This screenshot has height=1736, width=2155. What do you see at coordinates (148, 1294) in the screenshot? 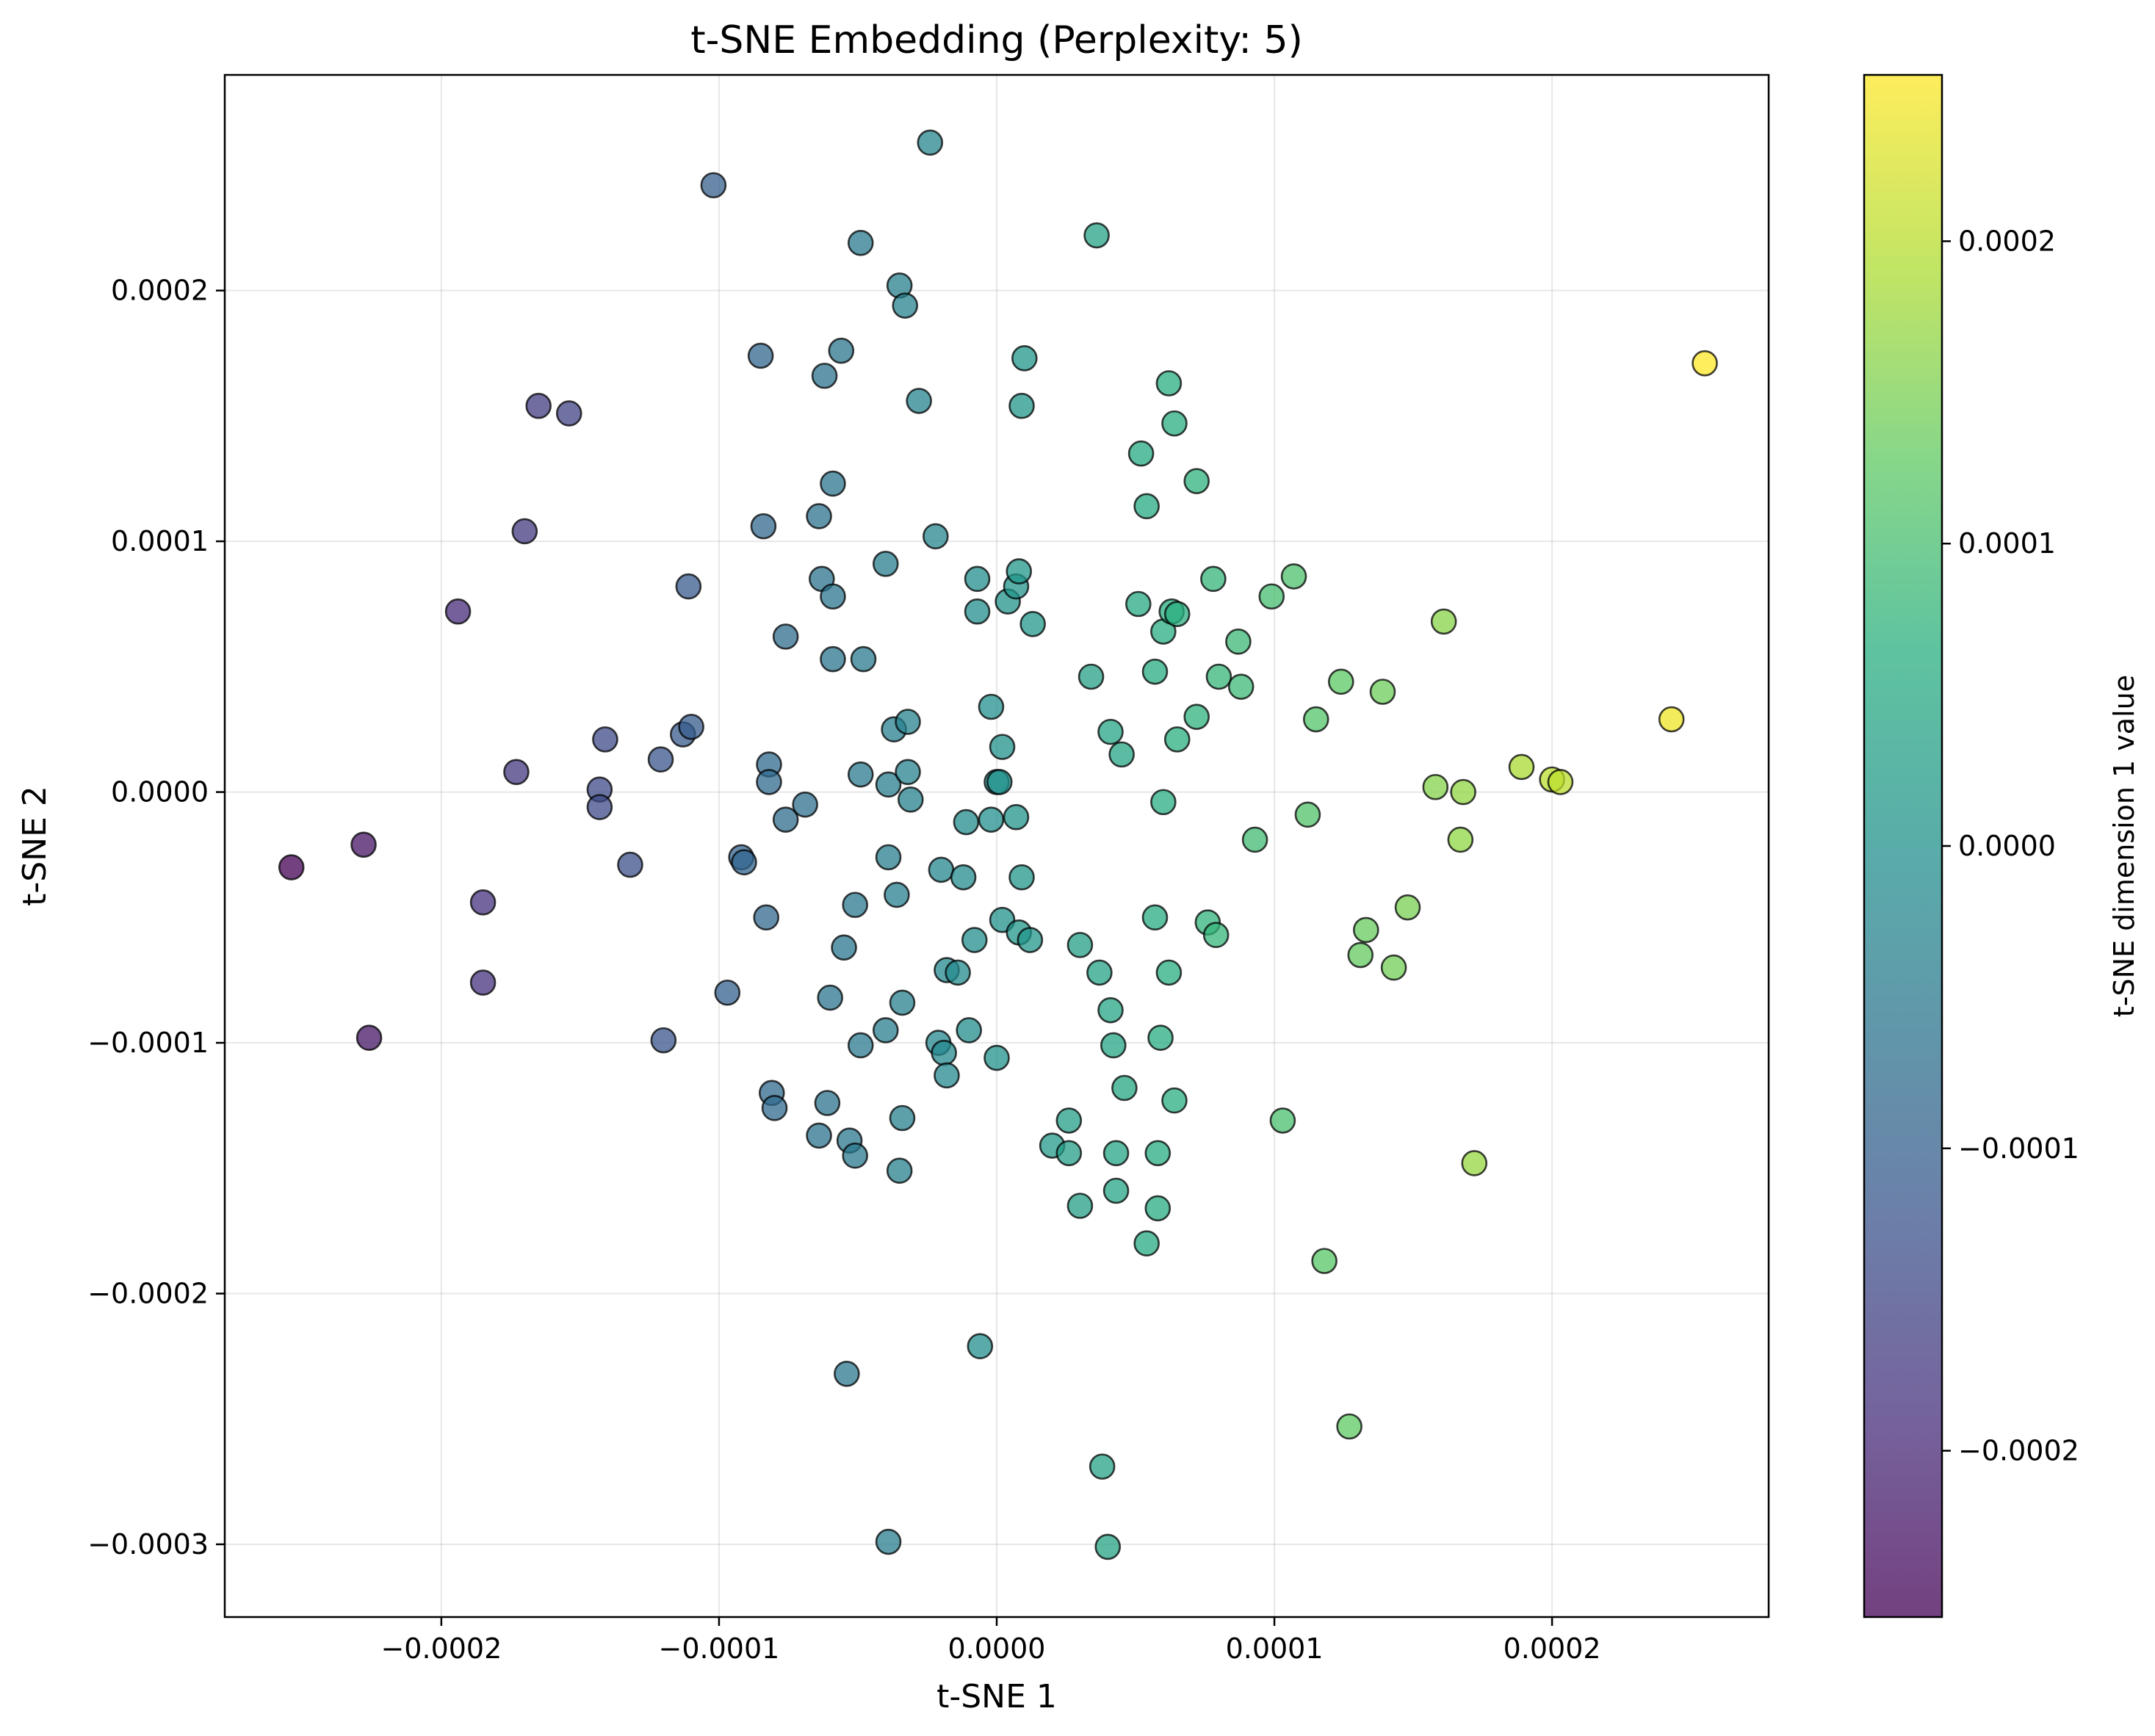
I see `y-tick-label: −0.0002` at bounding box center [148, 1294].